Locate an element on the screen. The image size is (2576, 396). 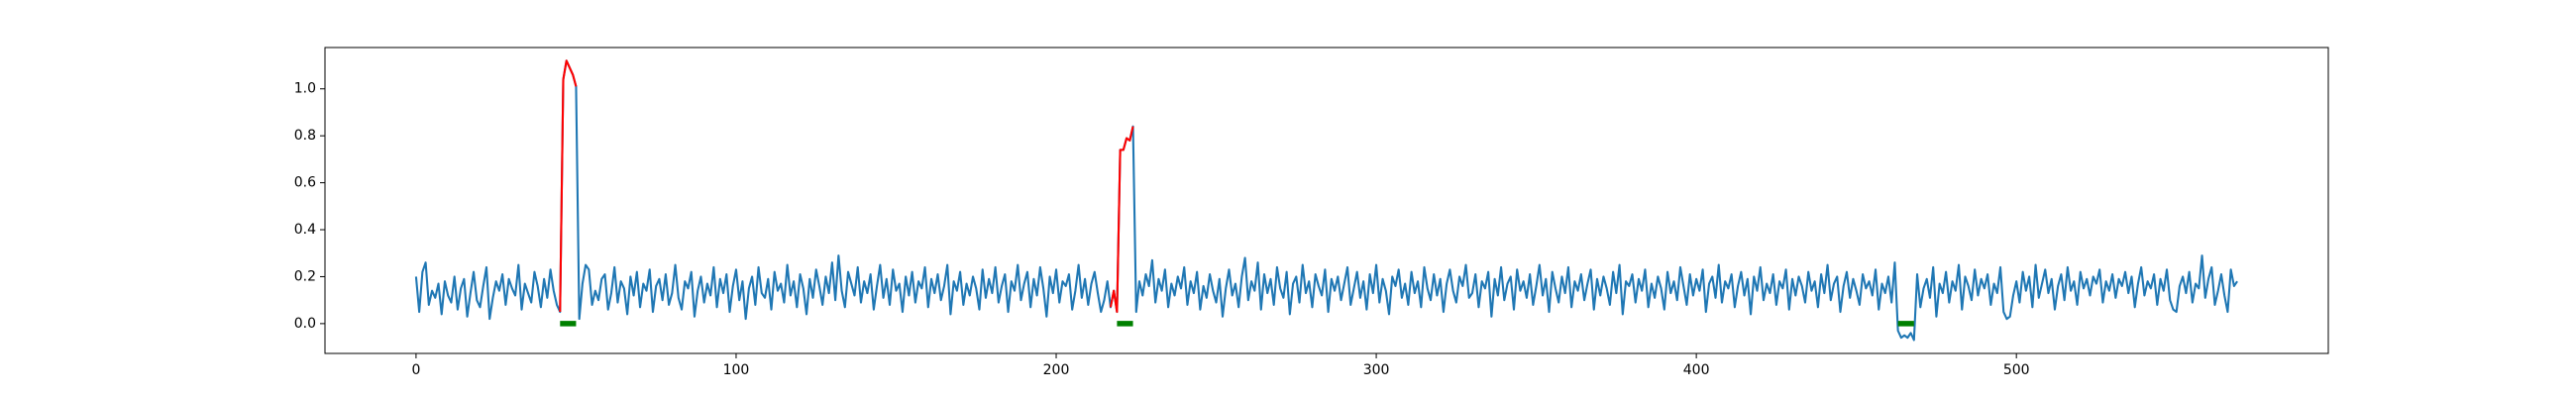
x-tick-label: 400 is located at coordinates (1696, 370).